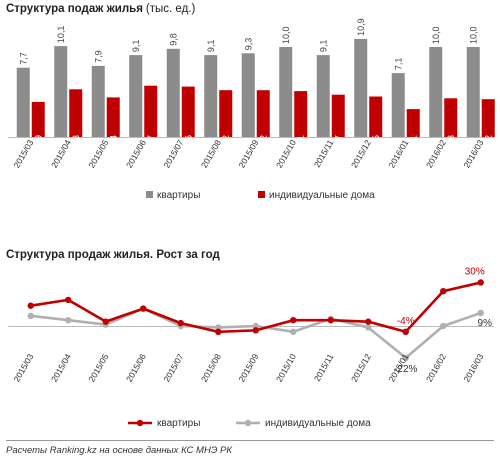 The image size is (500, 464). I want to click on line-category-label: 2015/07, so click(173, 368).